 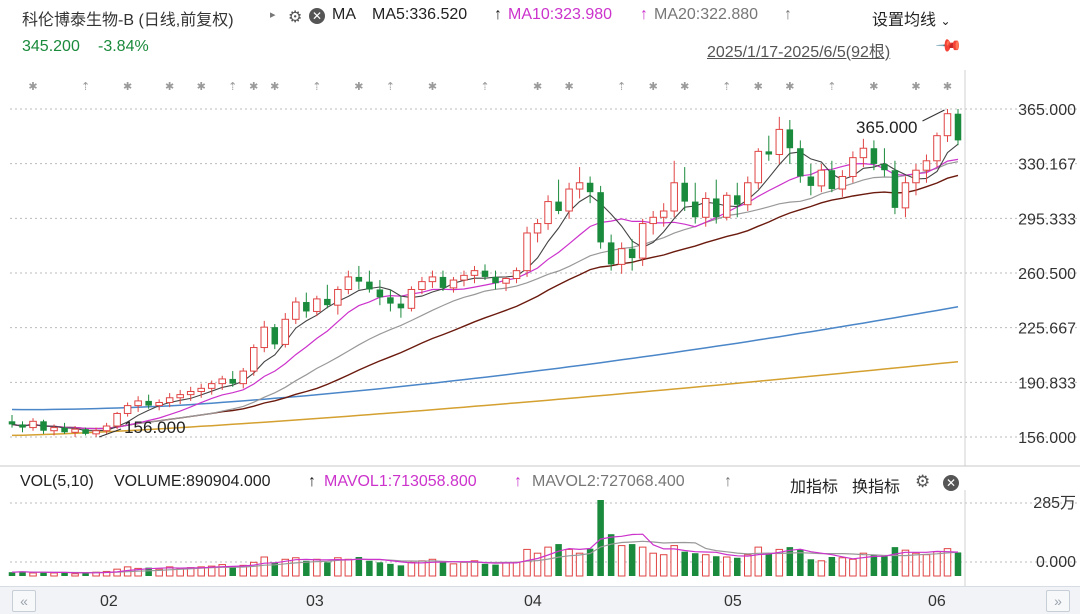 I want to click on scroll-left-button: «, so click(x=24, y=601).